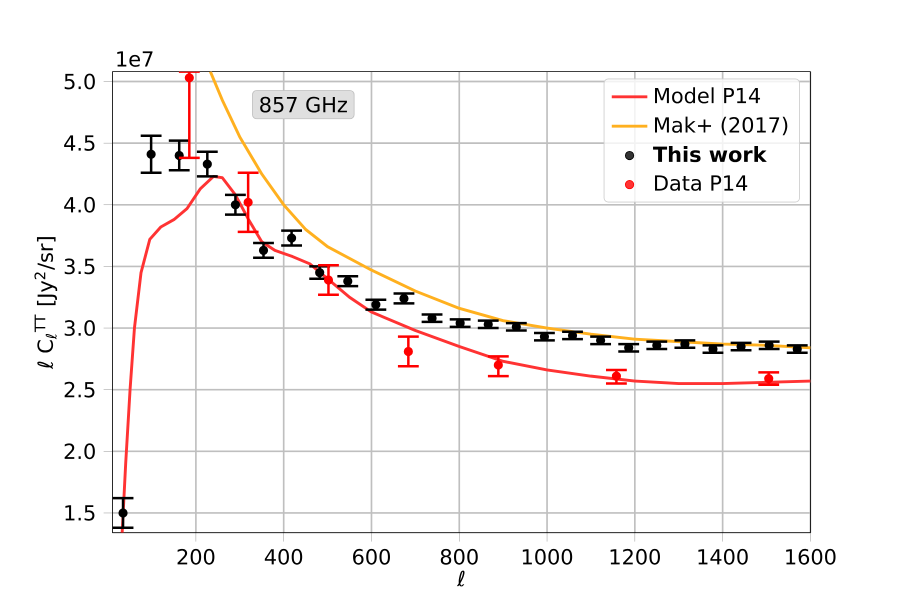 The height and width of the screenshot is (600, 900). I want to click on y-tick-label: 2.5, so click(79, 390).